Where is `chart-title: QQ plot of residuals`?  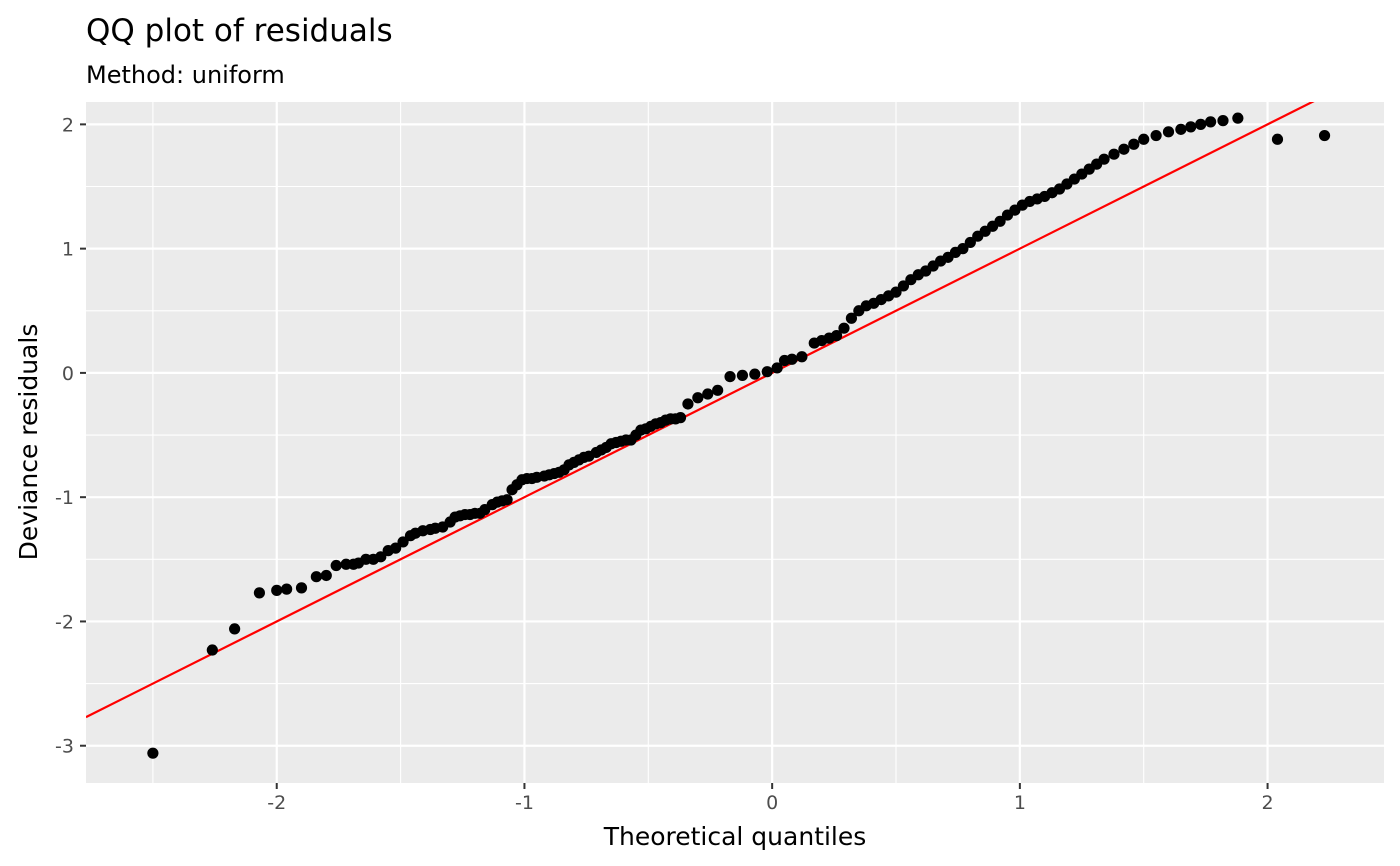
chart-title: QQ plot of residuals is located at coordinates (239, 31).